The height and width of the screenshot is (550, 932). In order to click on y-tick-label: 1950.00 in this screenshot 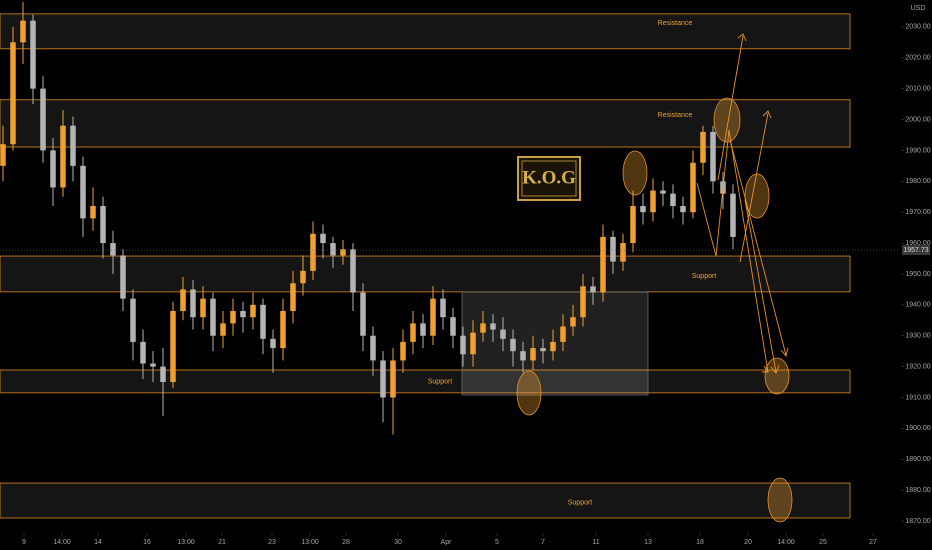, I will do `click(917, 274)`.